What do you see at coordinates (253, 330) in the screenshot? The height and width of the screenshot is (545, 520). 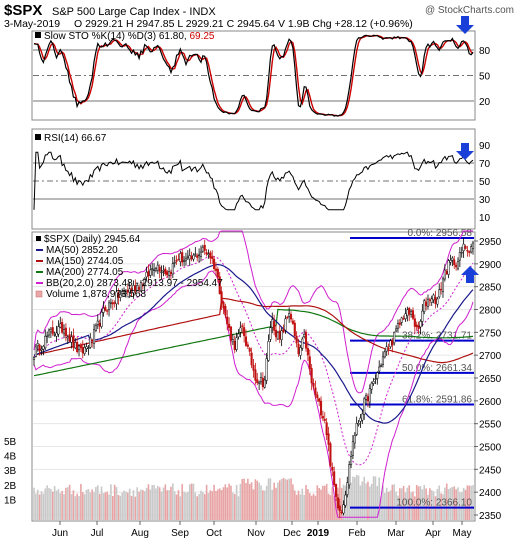 I see `ma150-line` at bounding box center [253, 330].